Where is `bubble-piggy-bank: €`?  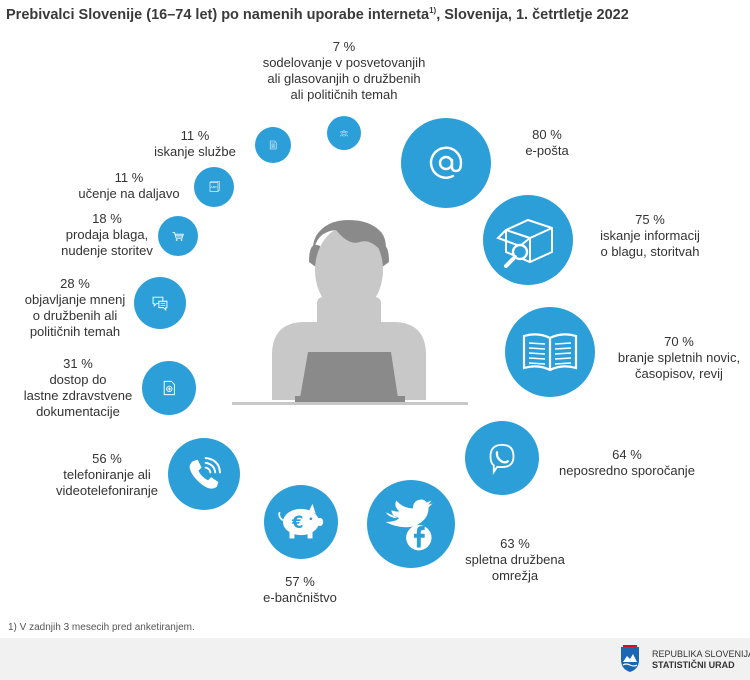
bubble-piggy-bank: € is located at coordinates (301, 522).